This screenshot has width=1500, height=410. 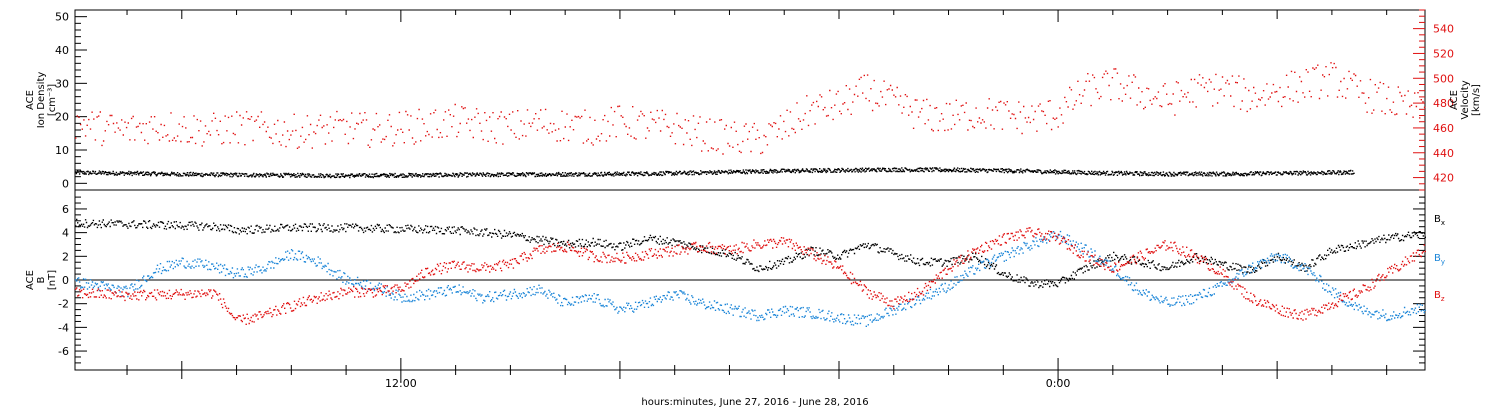 What do you see at coordinates (63, 304) in the screenshot?
I see `bottom-left-tick-label: -2` at bounding box center [63, 304].